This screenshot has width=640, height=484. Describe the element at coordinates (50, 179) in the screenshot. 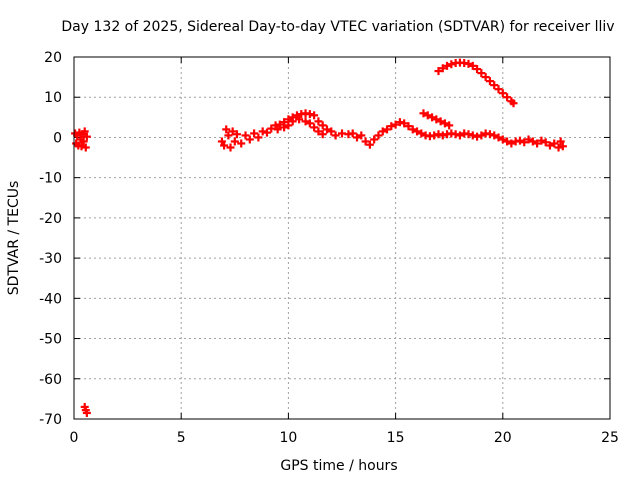

I see `y-tick-label: -10` at that location.